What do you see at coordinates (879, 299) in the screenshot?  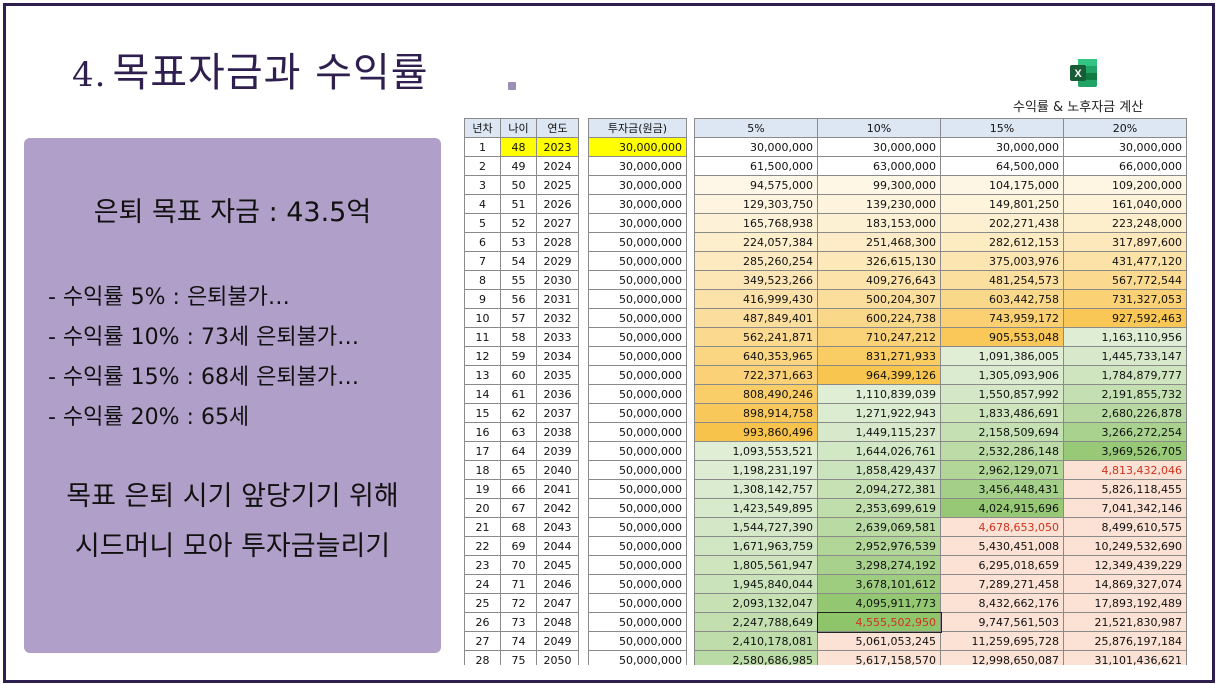 I see `balance-cell: 500,204,307` at bounding box center [879, 299].